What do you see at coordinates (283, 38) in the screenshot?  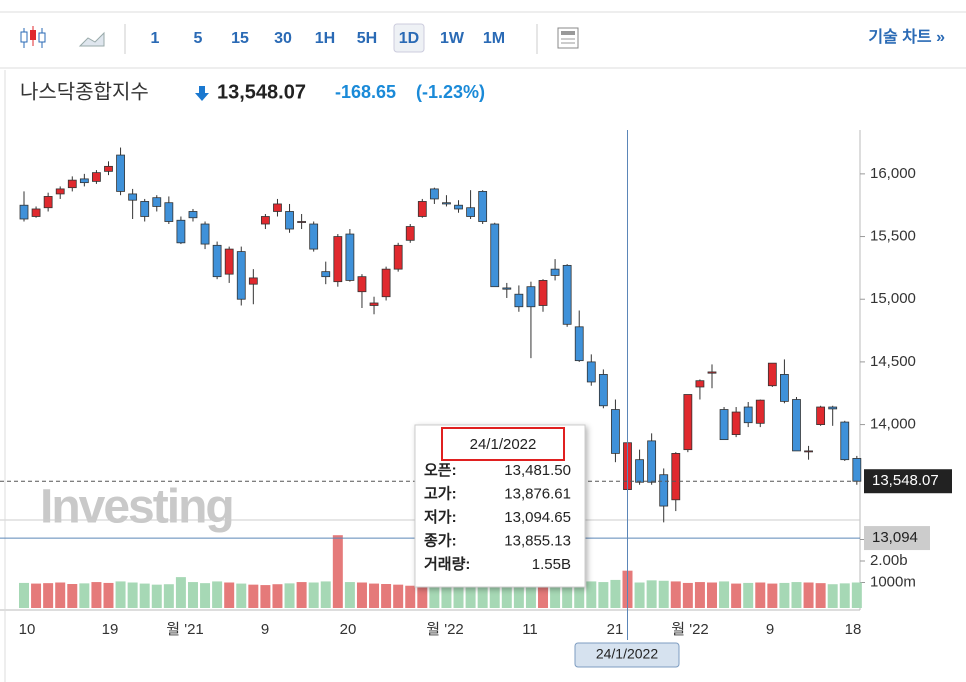 I see `interval-button: 30` at bounding box center [283, 38].